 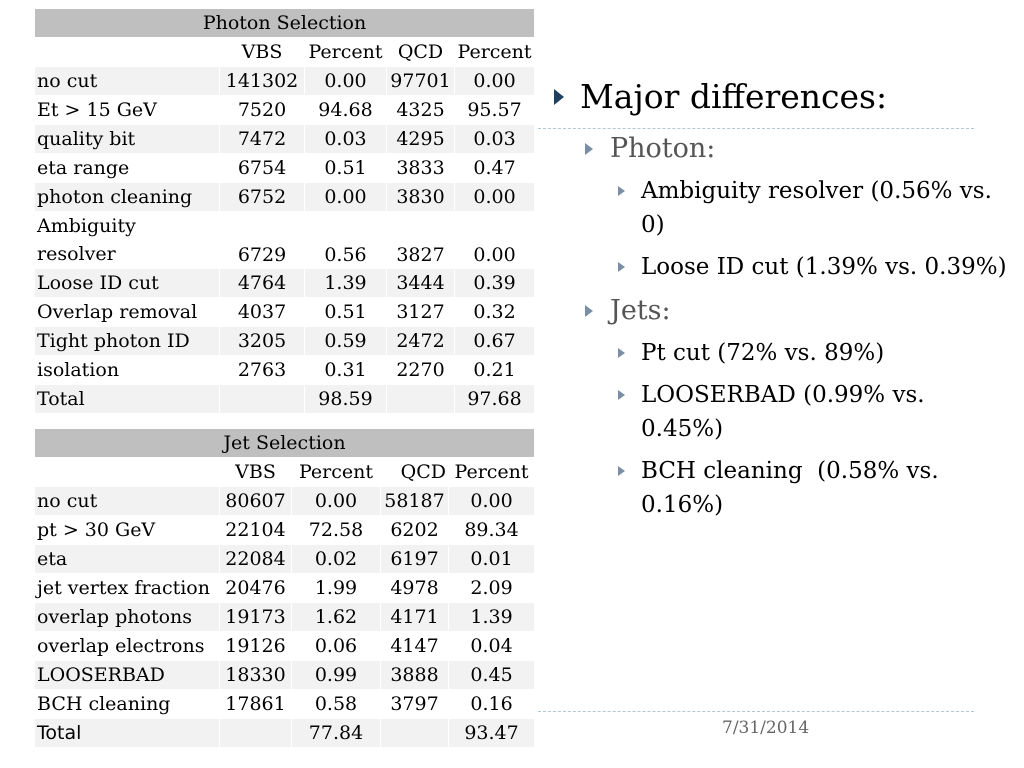 I want to click on row-label: Loose ID cut, so click(x=127, y=283).